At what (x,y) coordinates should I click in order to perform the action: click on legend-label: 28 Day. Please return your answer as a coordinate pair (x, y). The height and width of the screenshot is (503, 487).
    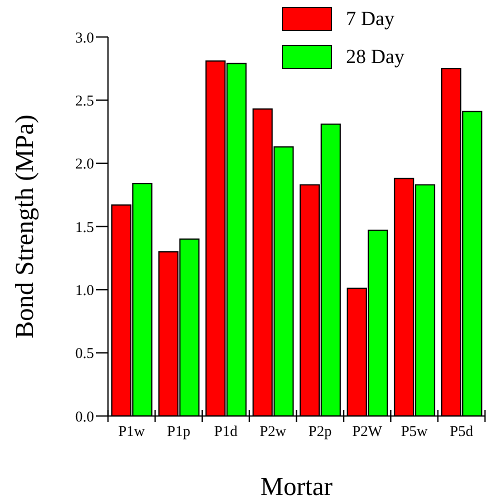
    Looking at the image, I should click on (375, 57).